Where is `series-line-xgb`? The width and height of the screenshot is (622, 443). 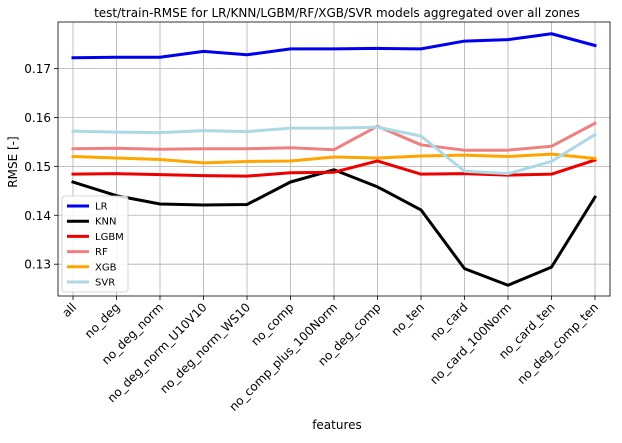
series-line-xgb is located at coordinates (334, 158).